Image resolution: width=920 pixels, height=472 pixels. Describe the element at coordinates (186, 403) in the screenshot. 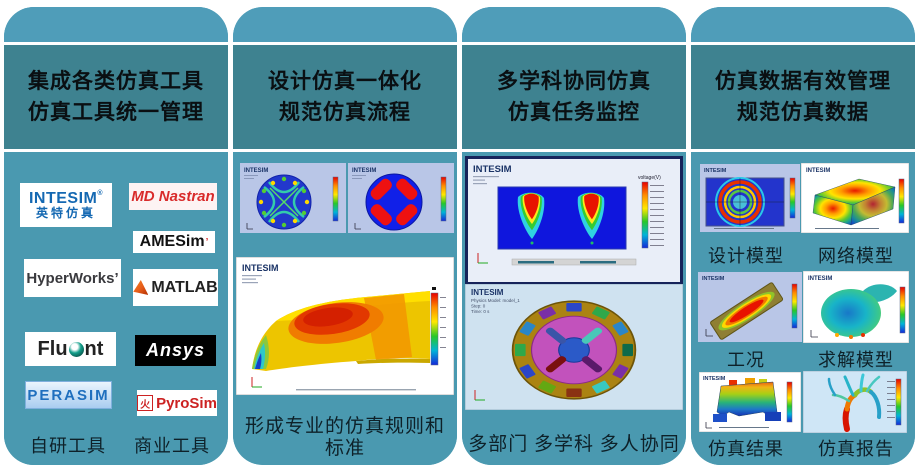

I see `pyrosim-text: PyroSim` at that location.